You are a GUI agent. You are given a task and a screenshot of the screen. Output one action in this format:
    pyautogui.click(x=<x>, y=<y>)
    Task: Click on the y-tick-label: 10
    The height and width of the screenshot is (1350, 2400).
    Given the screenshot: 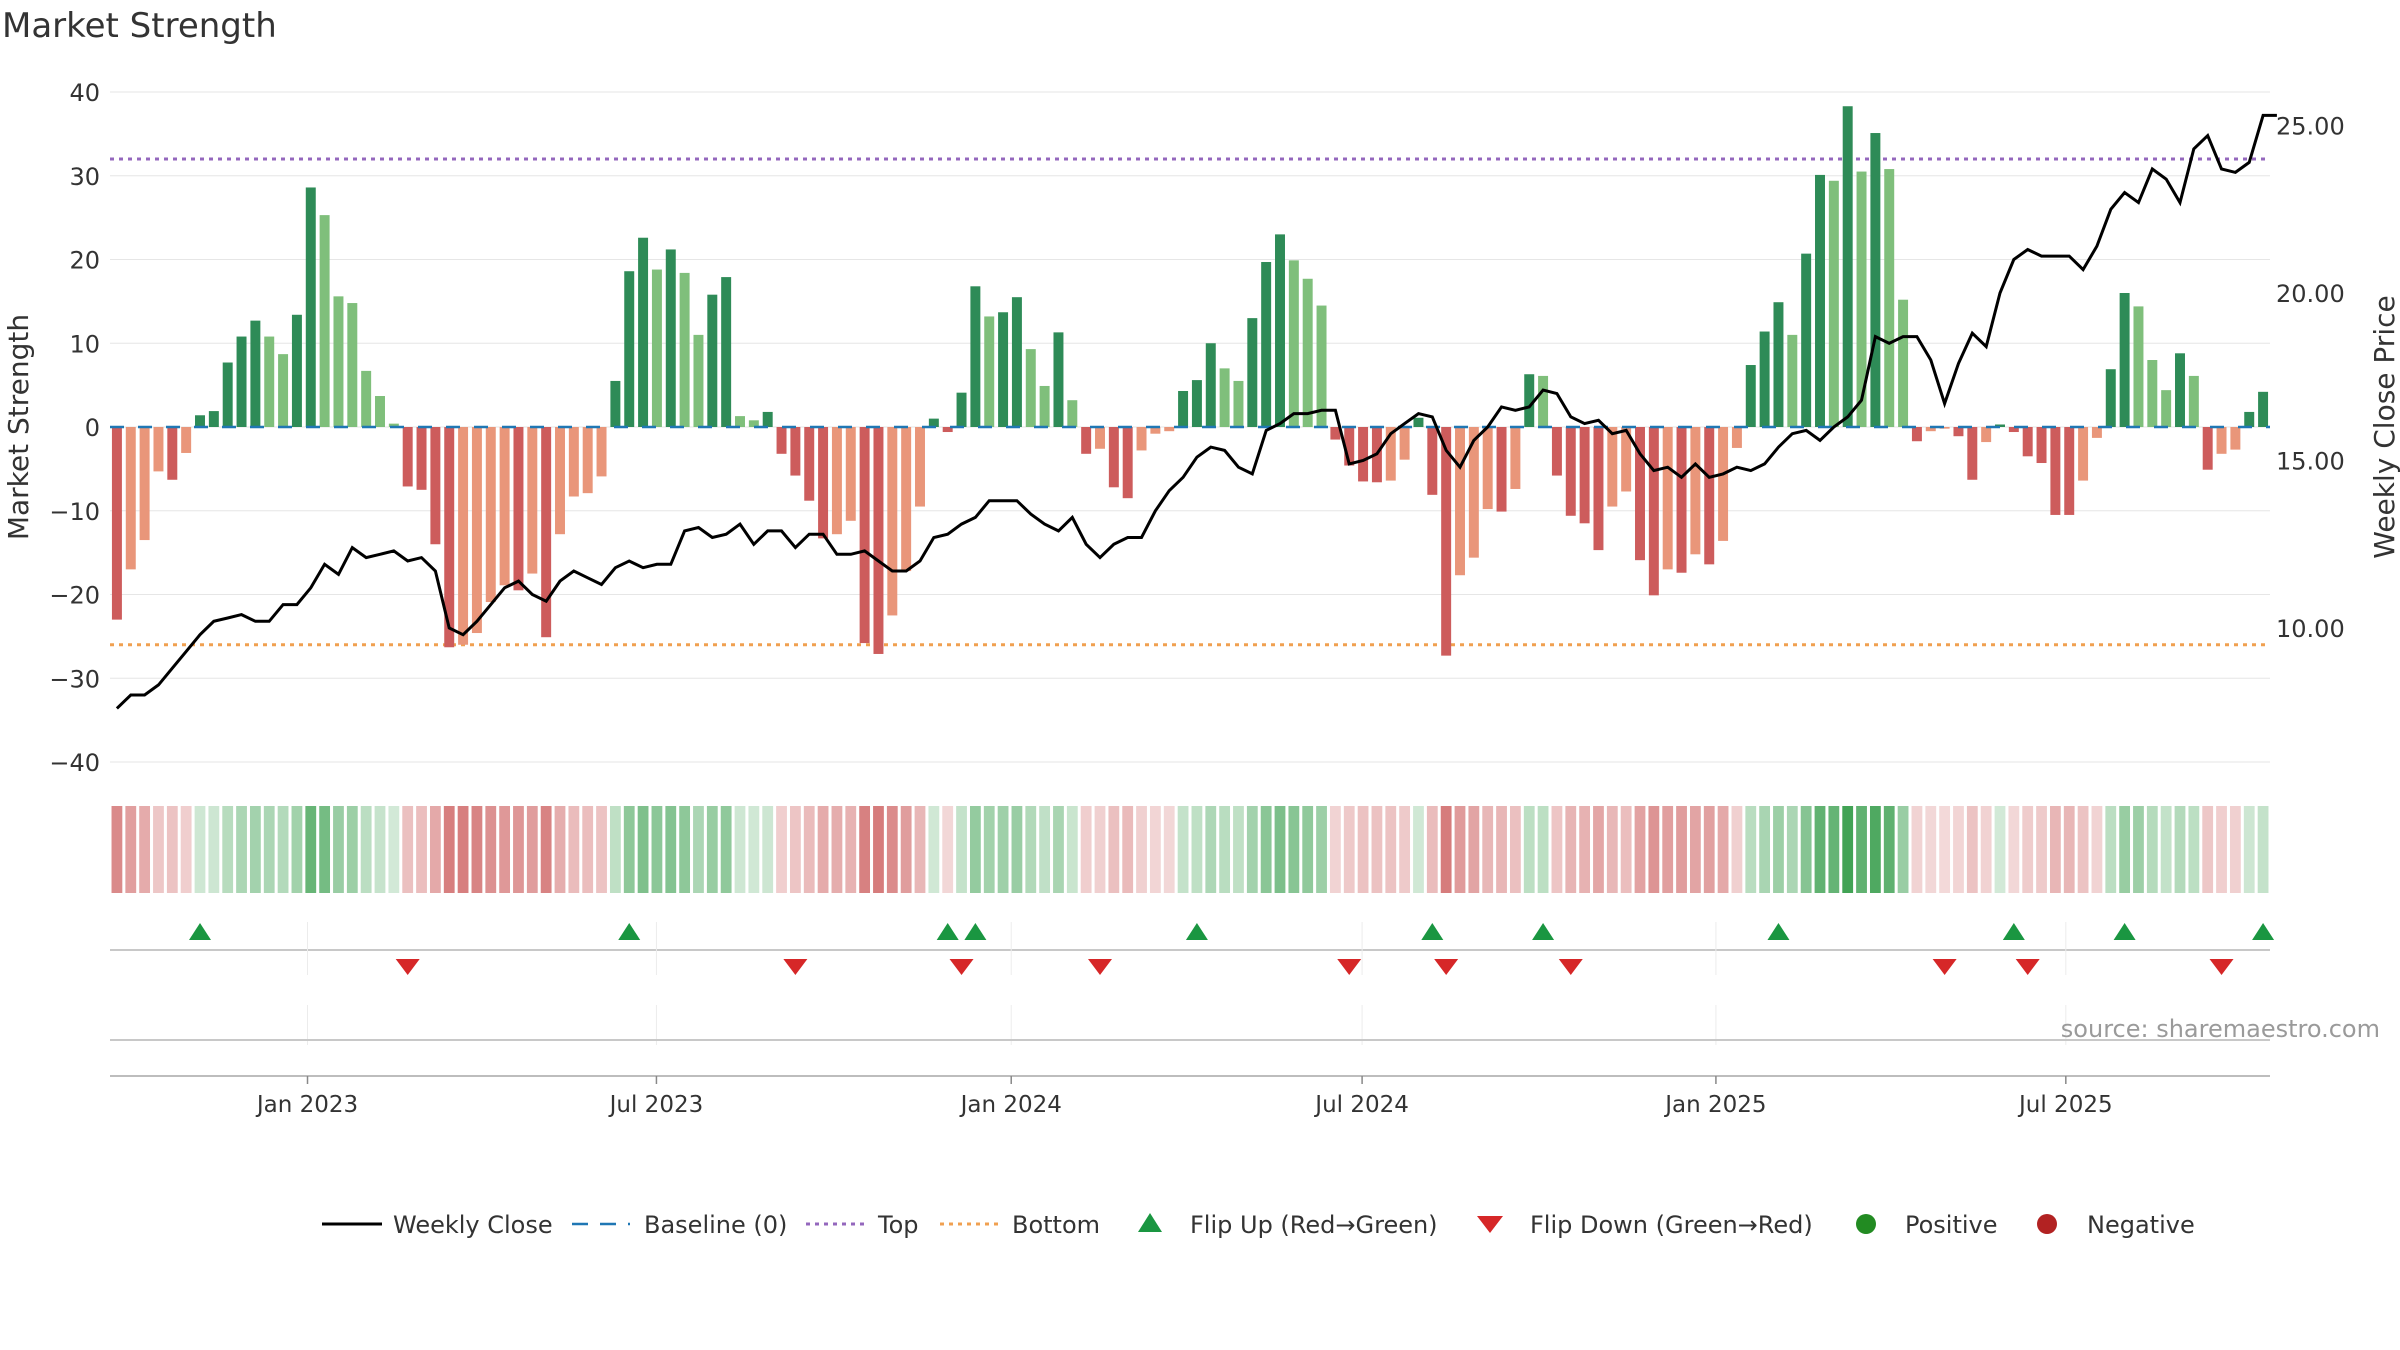 What is the action you would take?
    pyautogui.click(x=84, y=344)
    